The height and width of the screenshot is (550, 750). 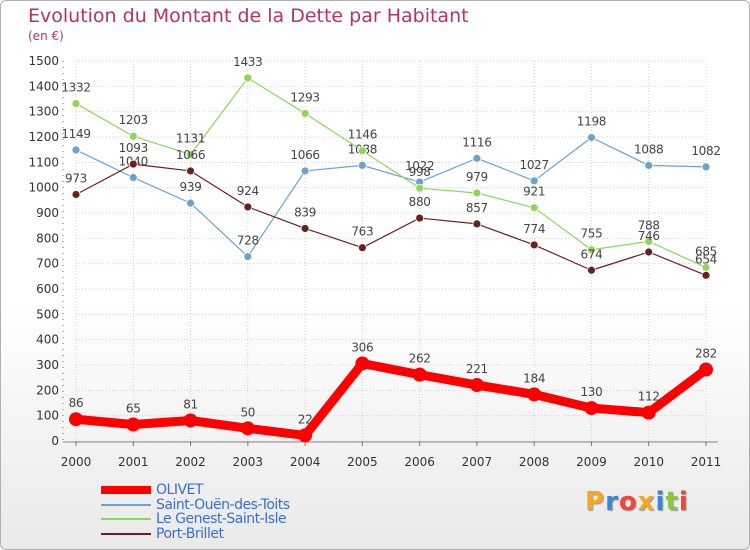 What do you see at coordinates (646, 502) in the screenshot?
I see `logo-letter: x` at bounding box center [646, 502].